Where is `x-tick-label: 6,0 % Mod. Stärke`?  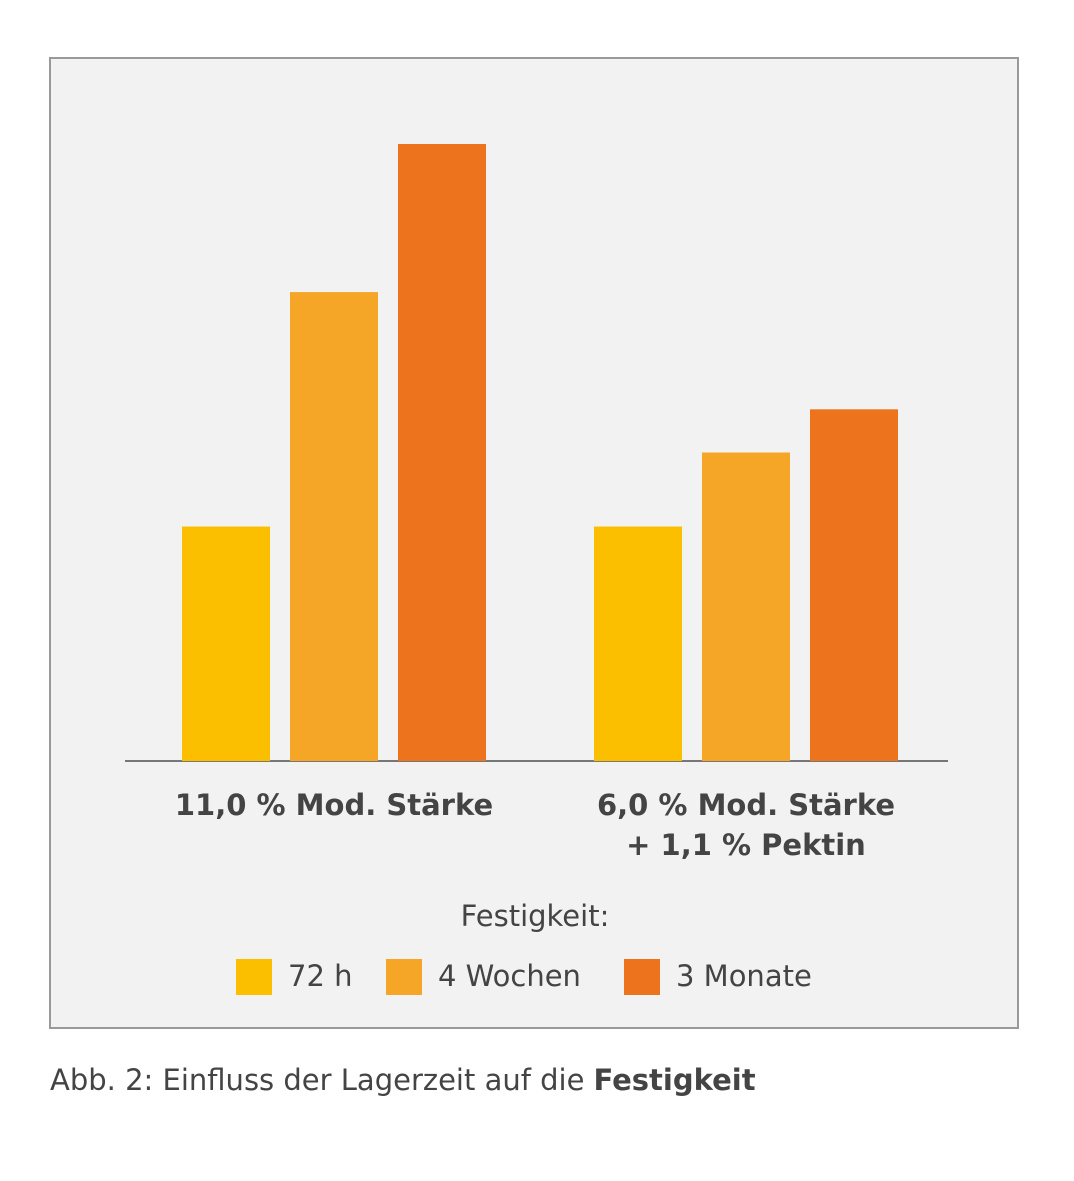
x-tick-label: 6,0 % Mod. Stärke is located at coordinates (746, 805).